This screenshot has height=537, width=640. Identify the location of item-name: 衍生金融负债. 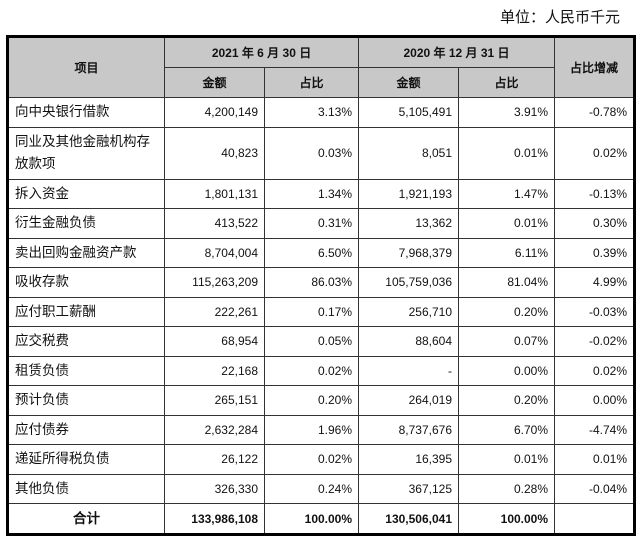
(86, 223).